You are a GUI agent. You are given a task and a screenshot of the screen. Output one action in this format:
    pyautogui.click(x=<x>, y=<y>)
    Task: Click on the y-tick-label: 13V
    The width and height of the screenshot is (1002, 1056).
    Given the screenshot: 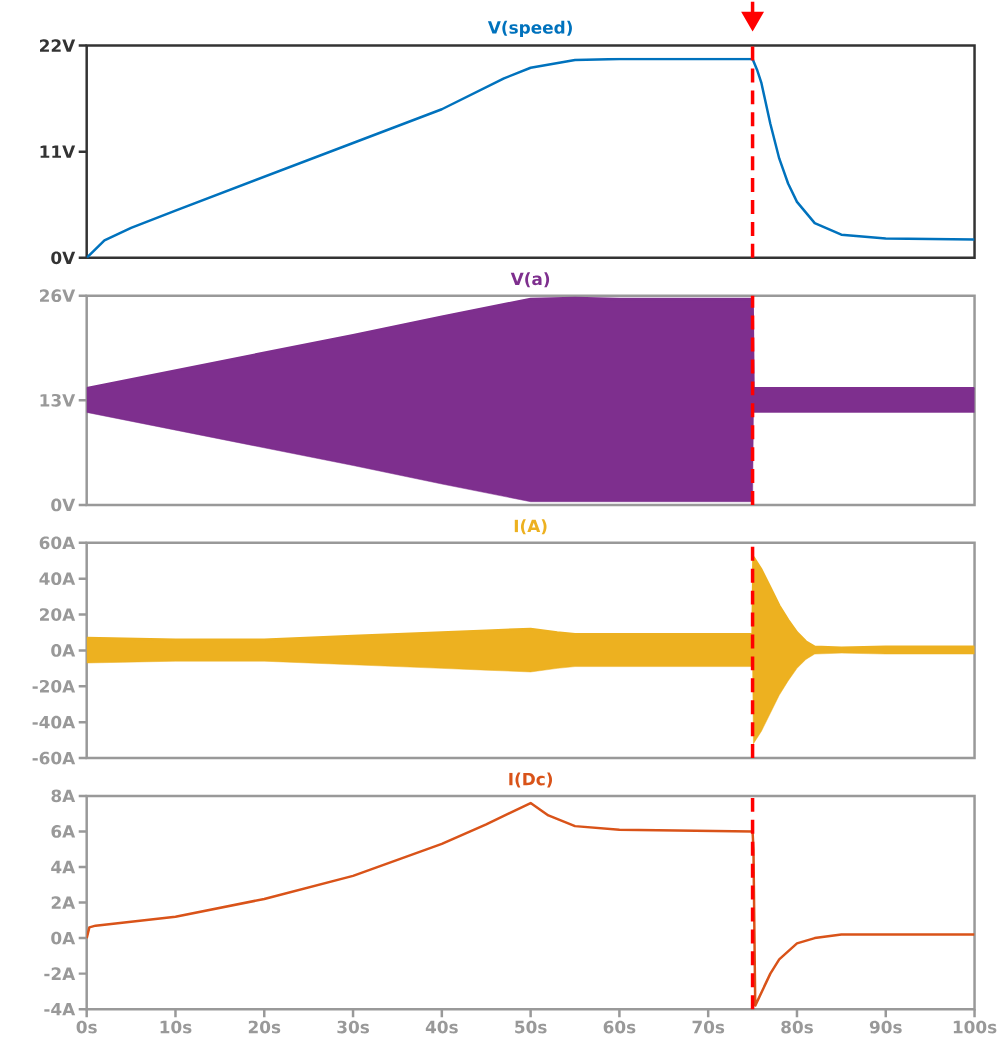 What is the action you would take?
    pyautogui.click(x=57, y=400)
    